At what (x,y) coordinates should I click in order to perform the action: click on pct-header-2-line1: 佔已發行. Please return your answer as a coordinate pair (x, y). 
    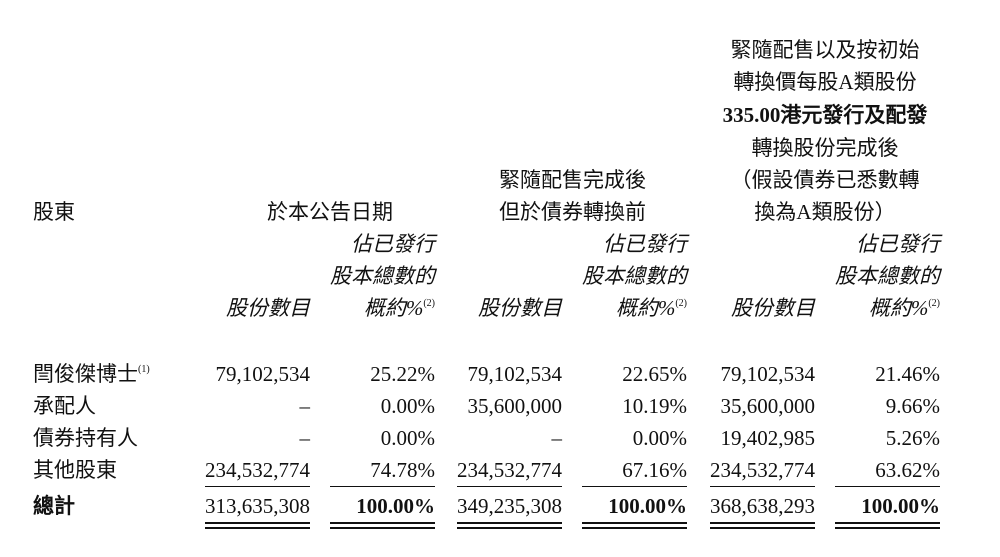
    Looking at the image, I should click on (645, 244).